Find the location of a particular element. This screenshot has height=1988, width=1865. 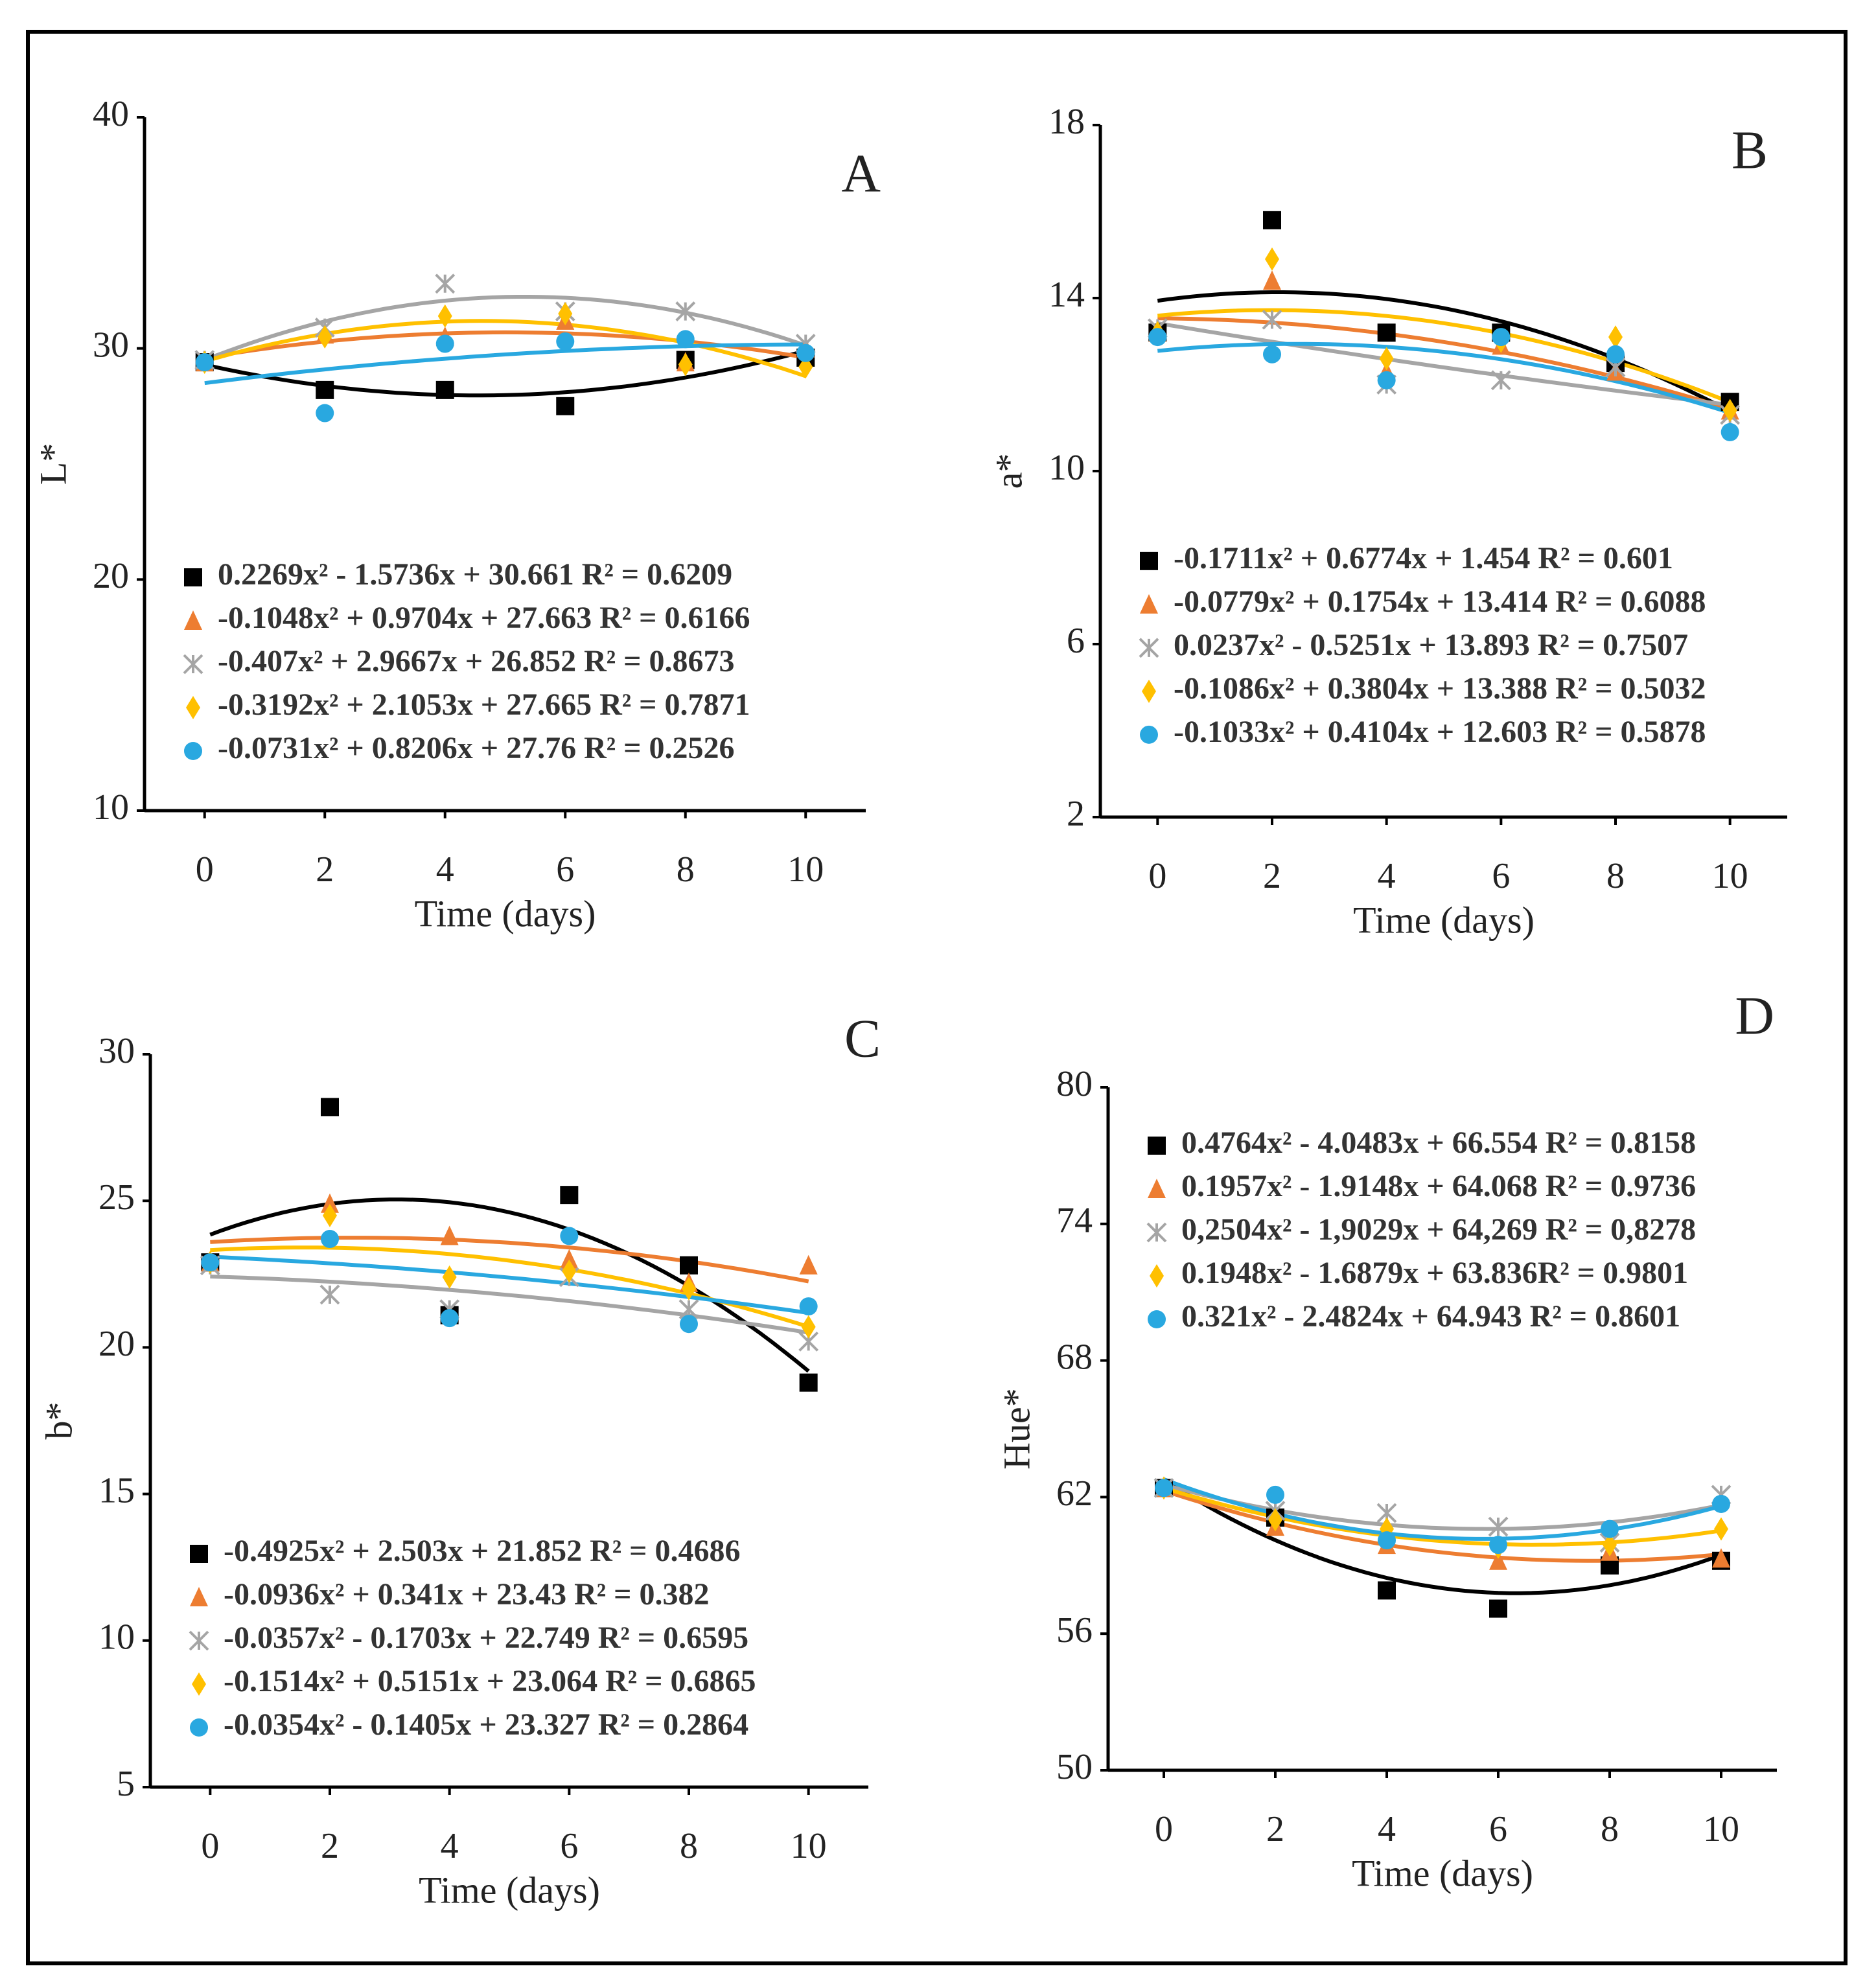

y-tick-label: 18 is located at coordinates (1066, 122).